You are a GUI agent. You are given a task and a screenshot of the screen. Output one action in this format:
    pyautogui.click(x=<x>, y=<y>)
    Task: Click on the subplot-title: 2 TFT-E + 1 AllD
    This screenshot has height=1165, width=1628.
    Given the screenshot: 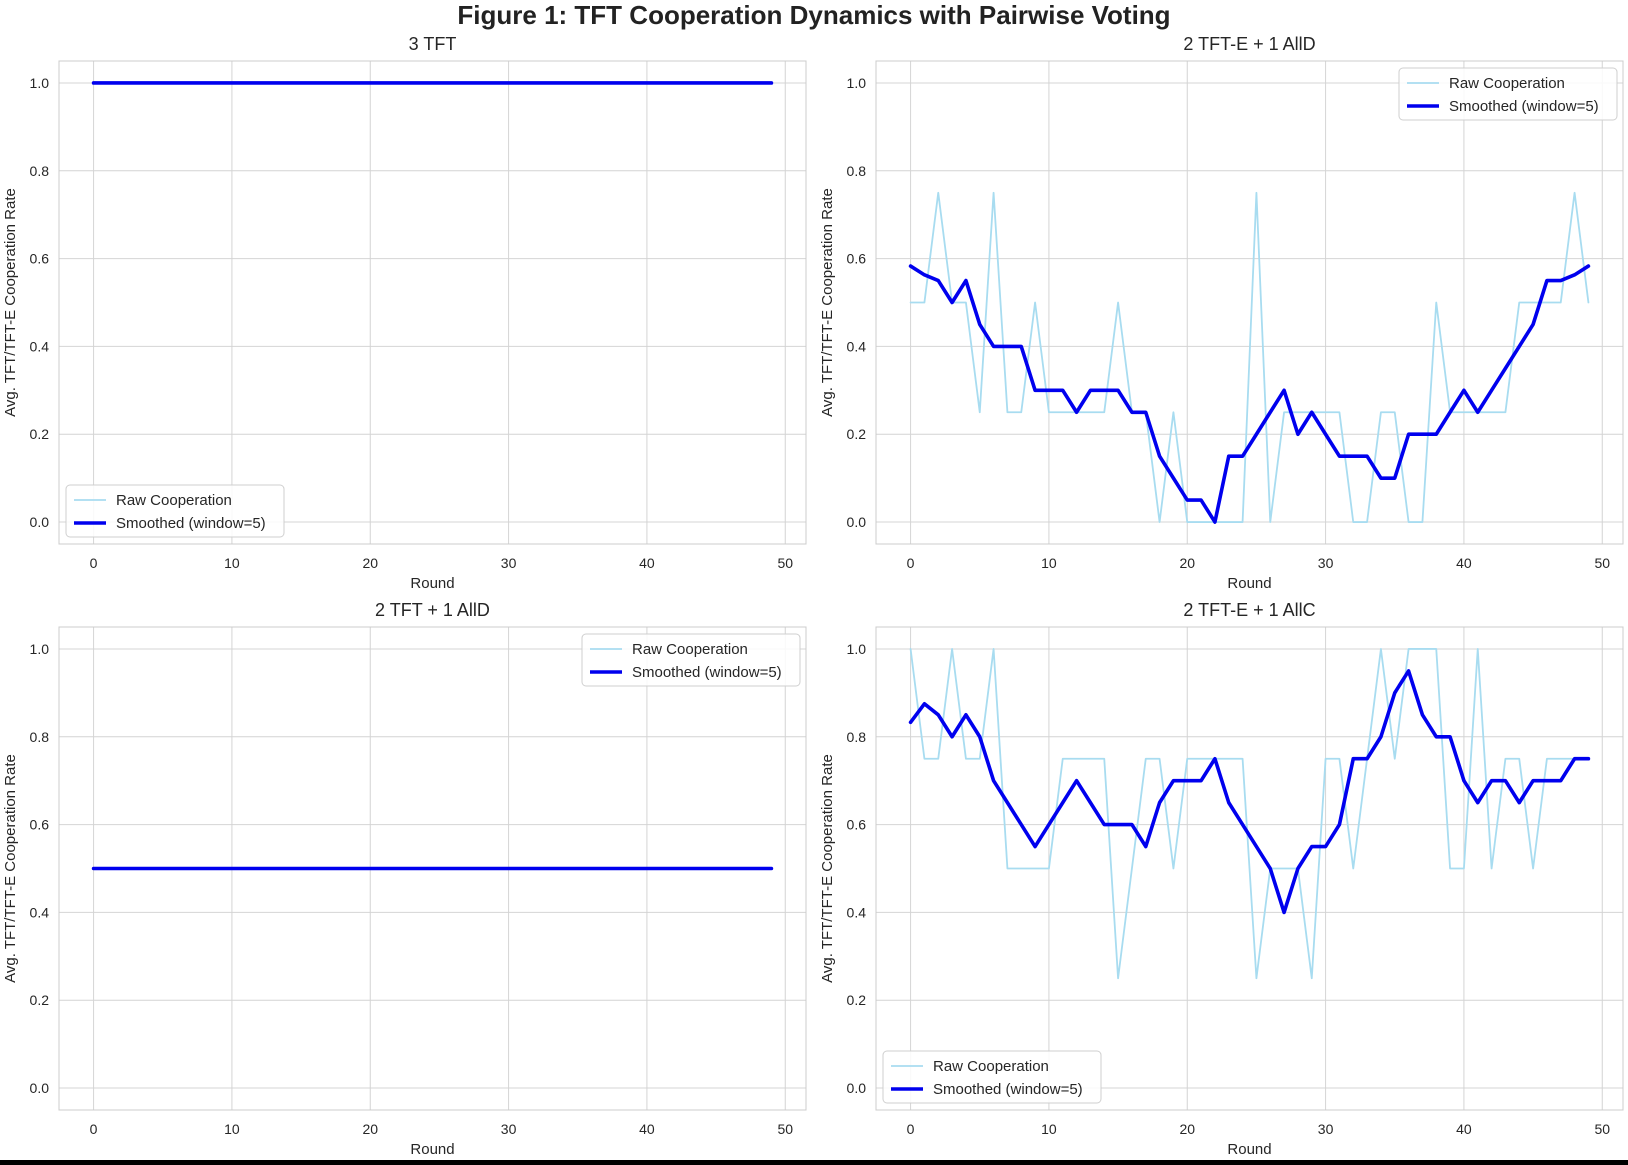 What is the action you would take?
    pyautogui.click(x=1249, y=44)
    